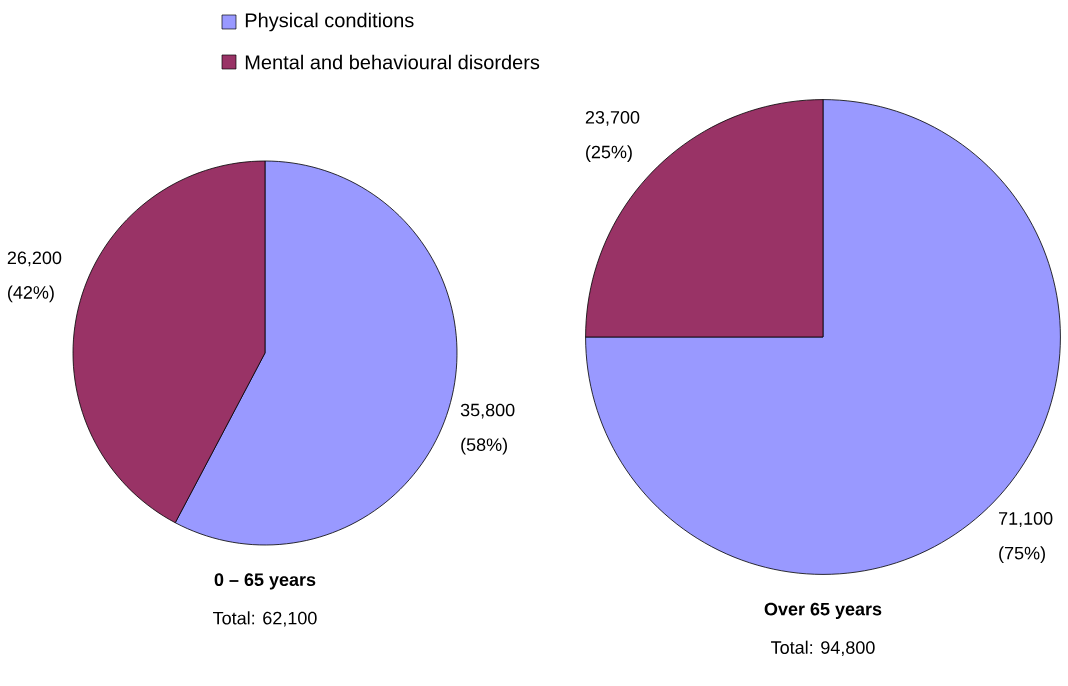 This screenshot has height=686, width=1068. I want to click on text: Over 65 years, so click(823, 610).